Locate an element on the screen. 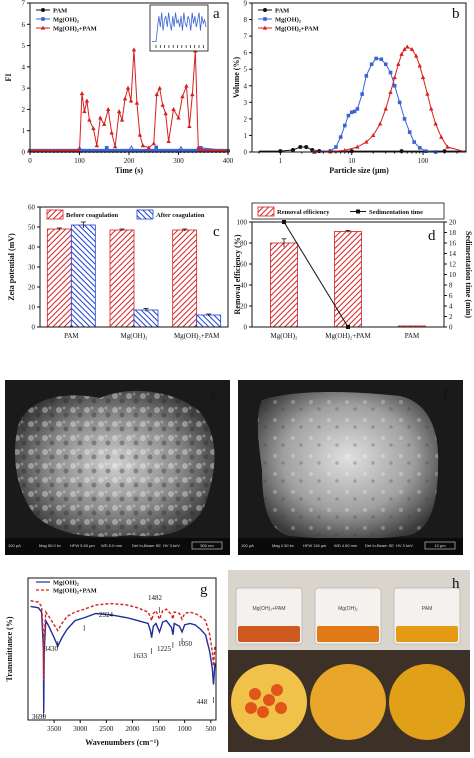 The width and height of the screenshot is (474, 758). legend-label: After coagulation is located at coordinates (180, 215).